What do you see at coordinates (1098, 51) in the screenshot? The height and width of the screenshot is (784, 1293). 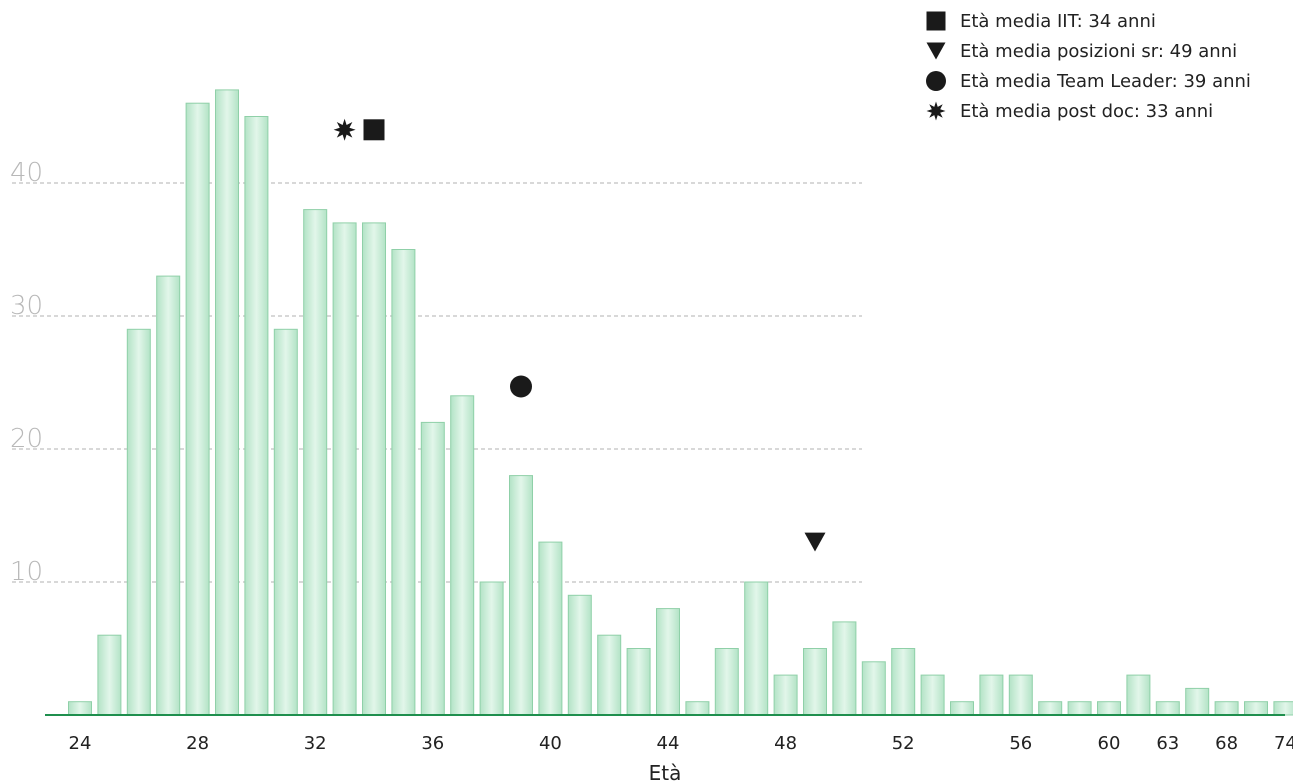 I see `legend-label: Età media posizioni sr: 49 anni` at bounding box center [1098, 51].